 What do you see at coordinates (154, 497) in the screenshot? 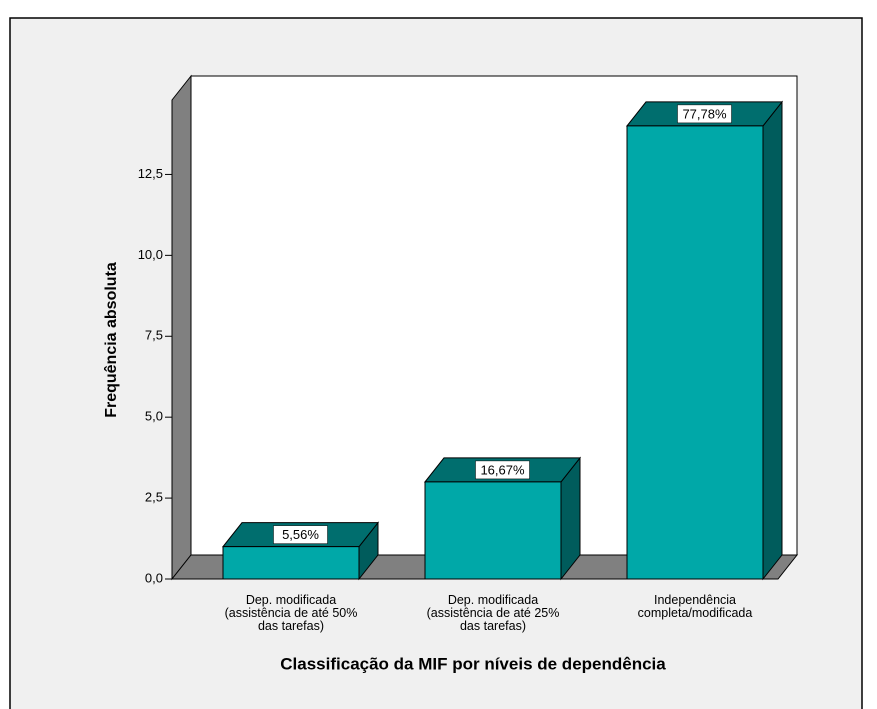
I see `y-tick-label: 2,5` at bounding box center [154, 497].